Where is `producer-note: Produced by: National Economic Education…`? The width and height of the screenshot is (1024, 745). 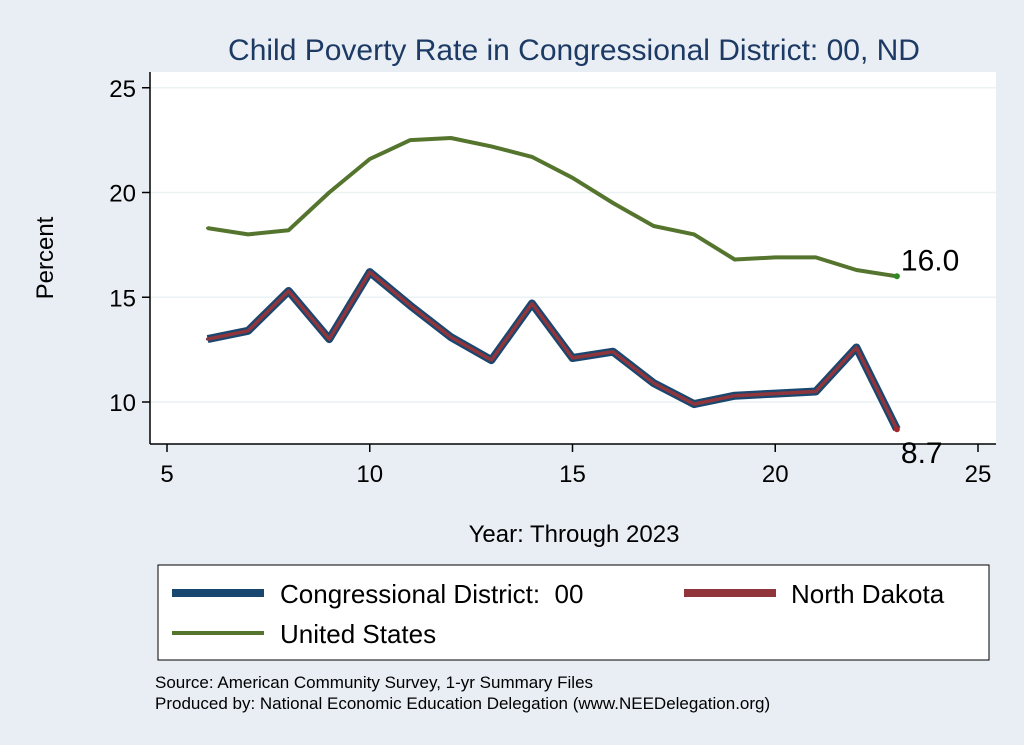 producer-note: Produced by: National Economic Education… is located at coordinates (462, 703).